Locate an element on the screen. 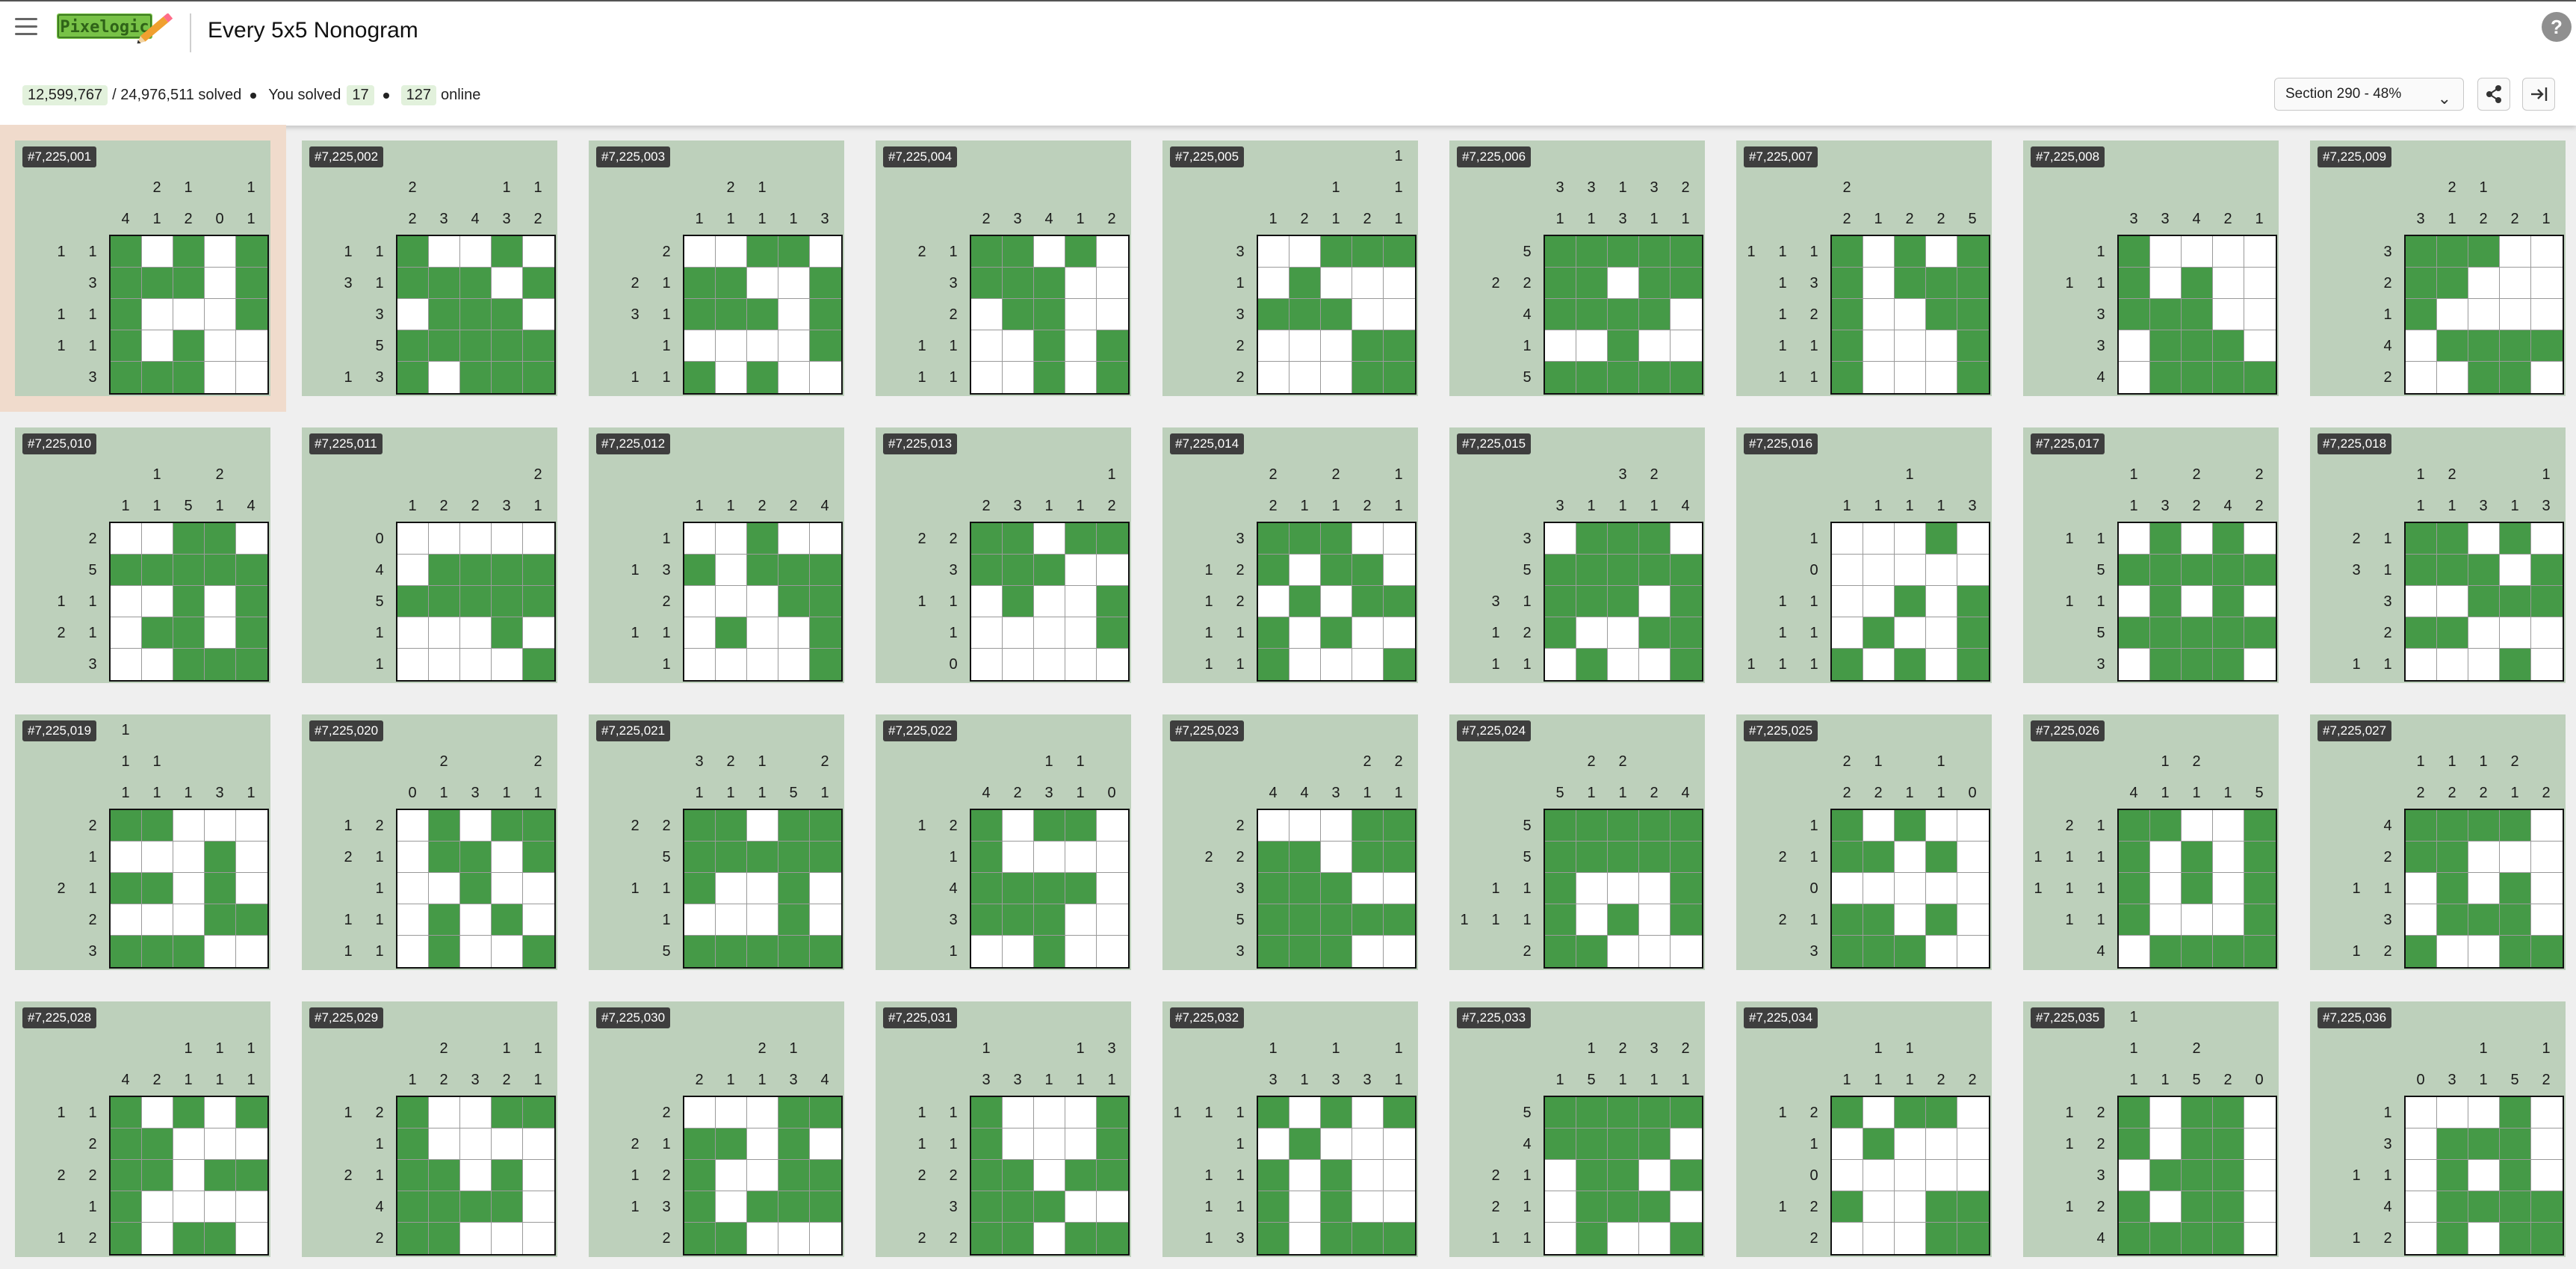  puzzle-card: #7,225,021 3 1 2 1 1 1 5 2 1 2 2 5 1 1 1 5 is located at coordinates (716, 842).